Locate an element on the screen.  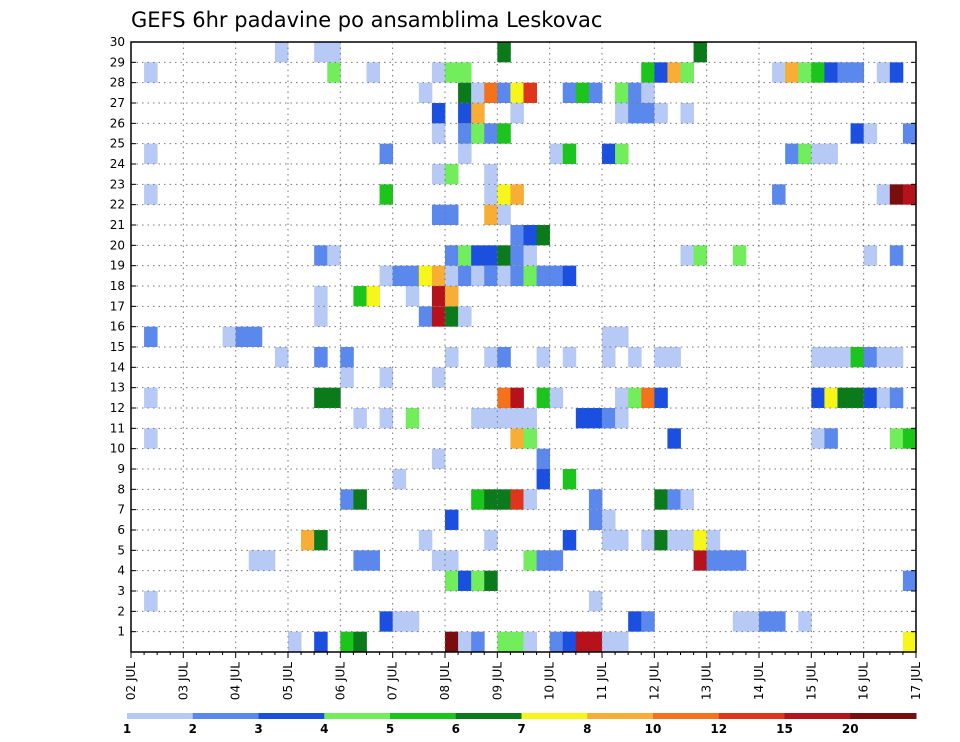
y-tick-label: 6 is located at coordinates (121, 530).